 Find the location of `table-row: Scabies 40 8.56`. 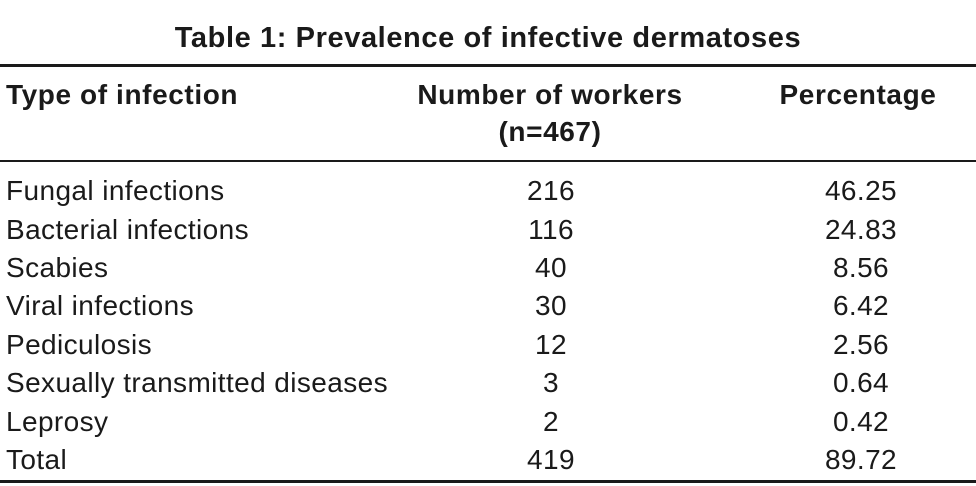

table-row: Scabies 40 8.56 is located at coordinates (488, 268).